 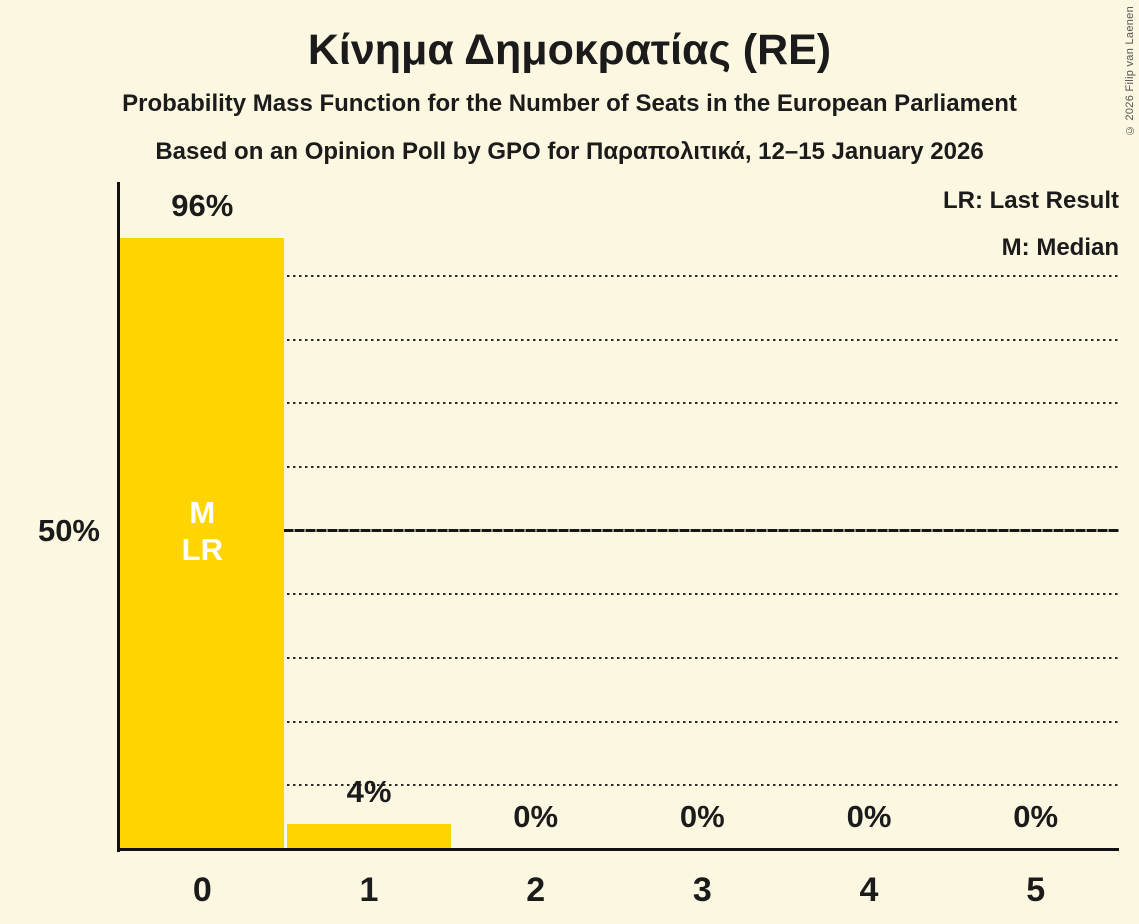 What do you see at coordinates (202, 531) in the screenshot?
I see `median-last-result-marker: M LR` at bounding box center [202, 531].